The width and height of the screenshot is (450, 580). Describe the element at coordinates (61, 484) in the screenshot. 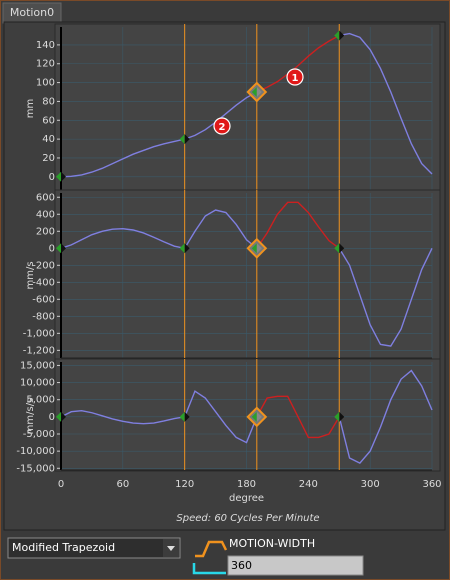

I see `x-tick-label: 0` at that location.